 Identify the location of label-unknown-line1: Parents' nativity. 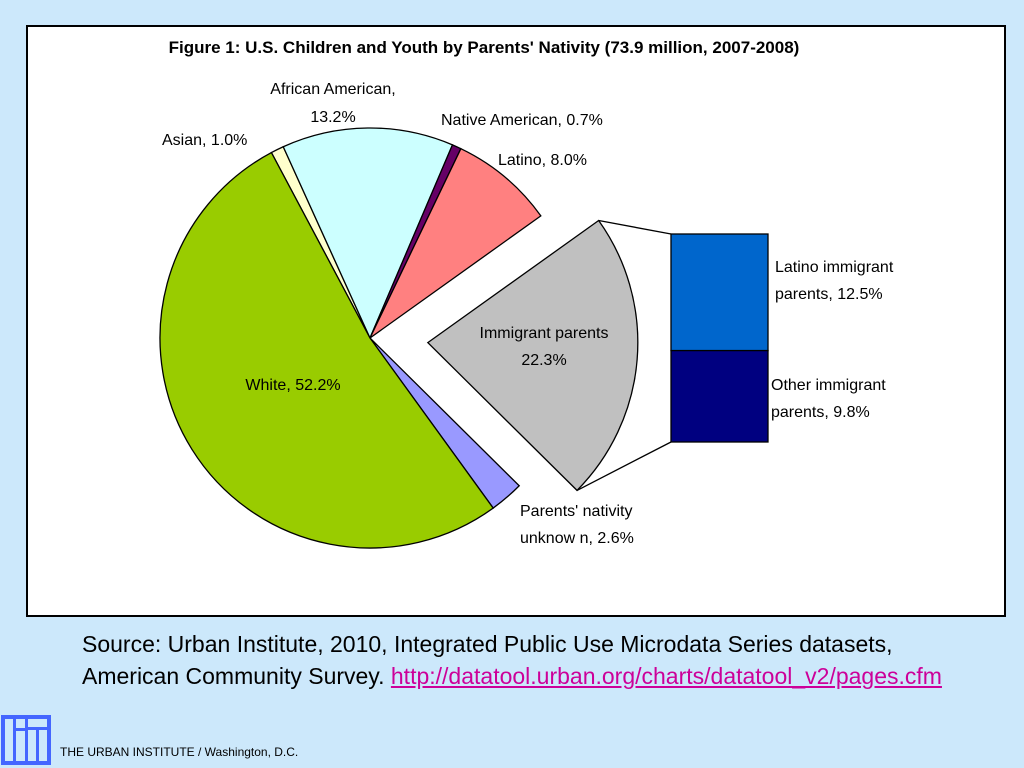
(576, 511).